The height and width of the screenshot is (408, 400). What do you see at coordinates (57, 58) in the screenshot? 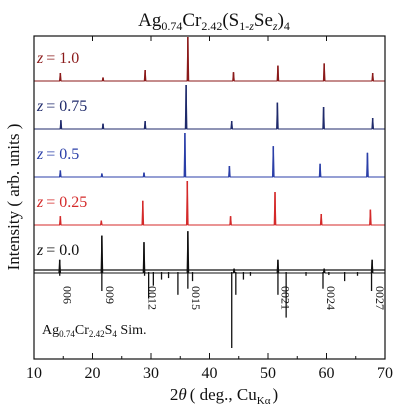
I see `series-label: z = 1.0` at bounding box center [57, 58].